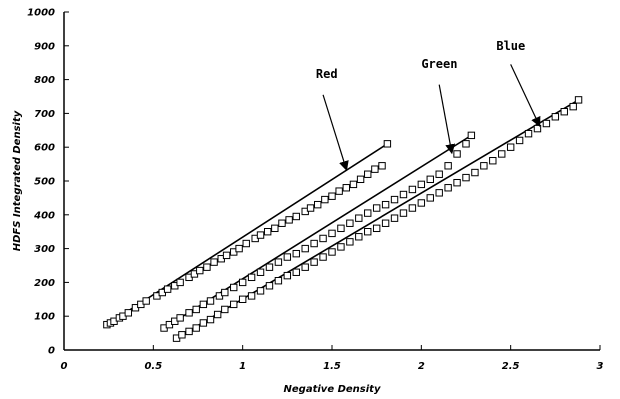 This screenshot has width=620, height=399. What do you see at coordinates (510, 46) in the screenshot?
I see `annotation-blue-label: Blue` at bounding box center [510, 46].